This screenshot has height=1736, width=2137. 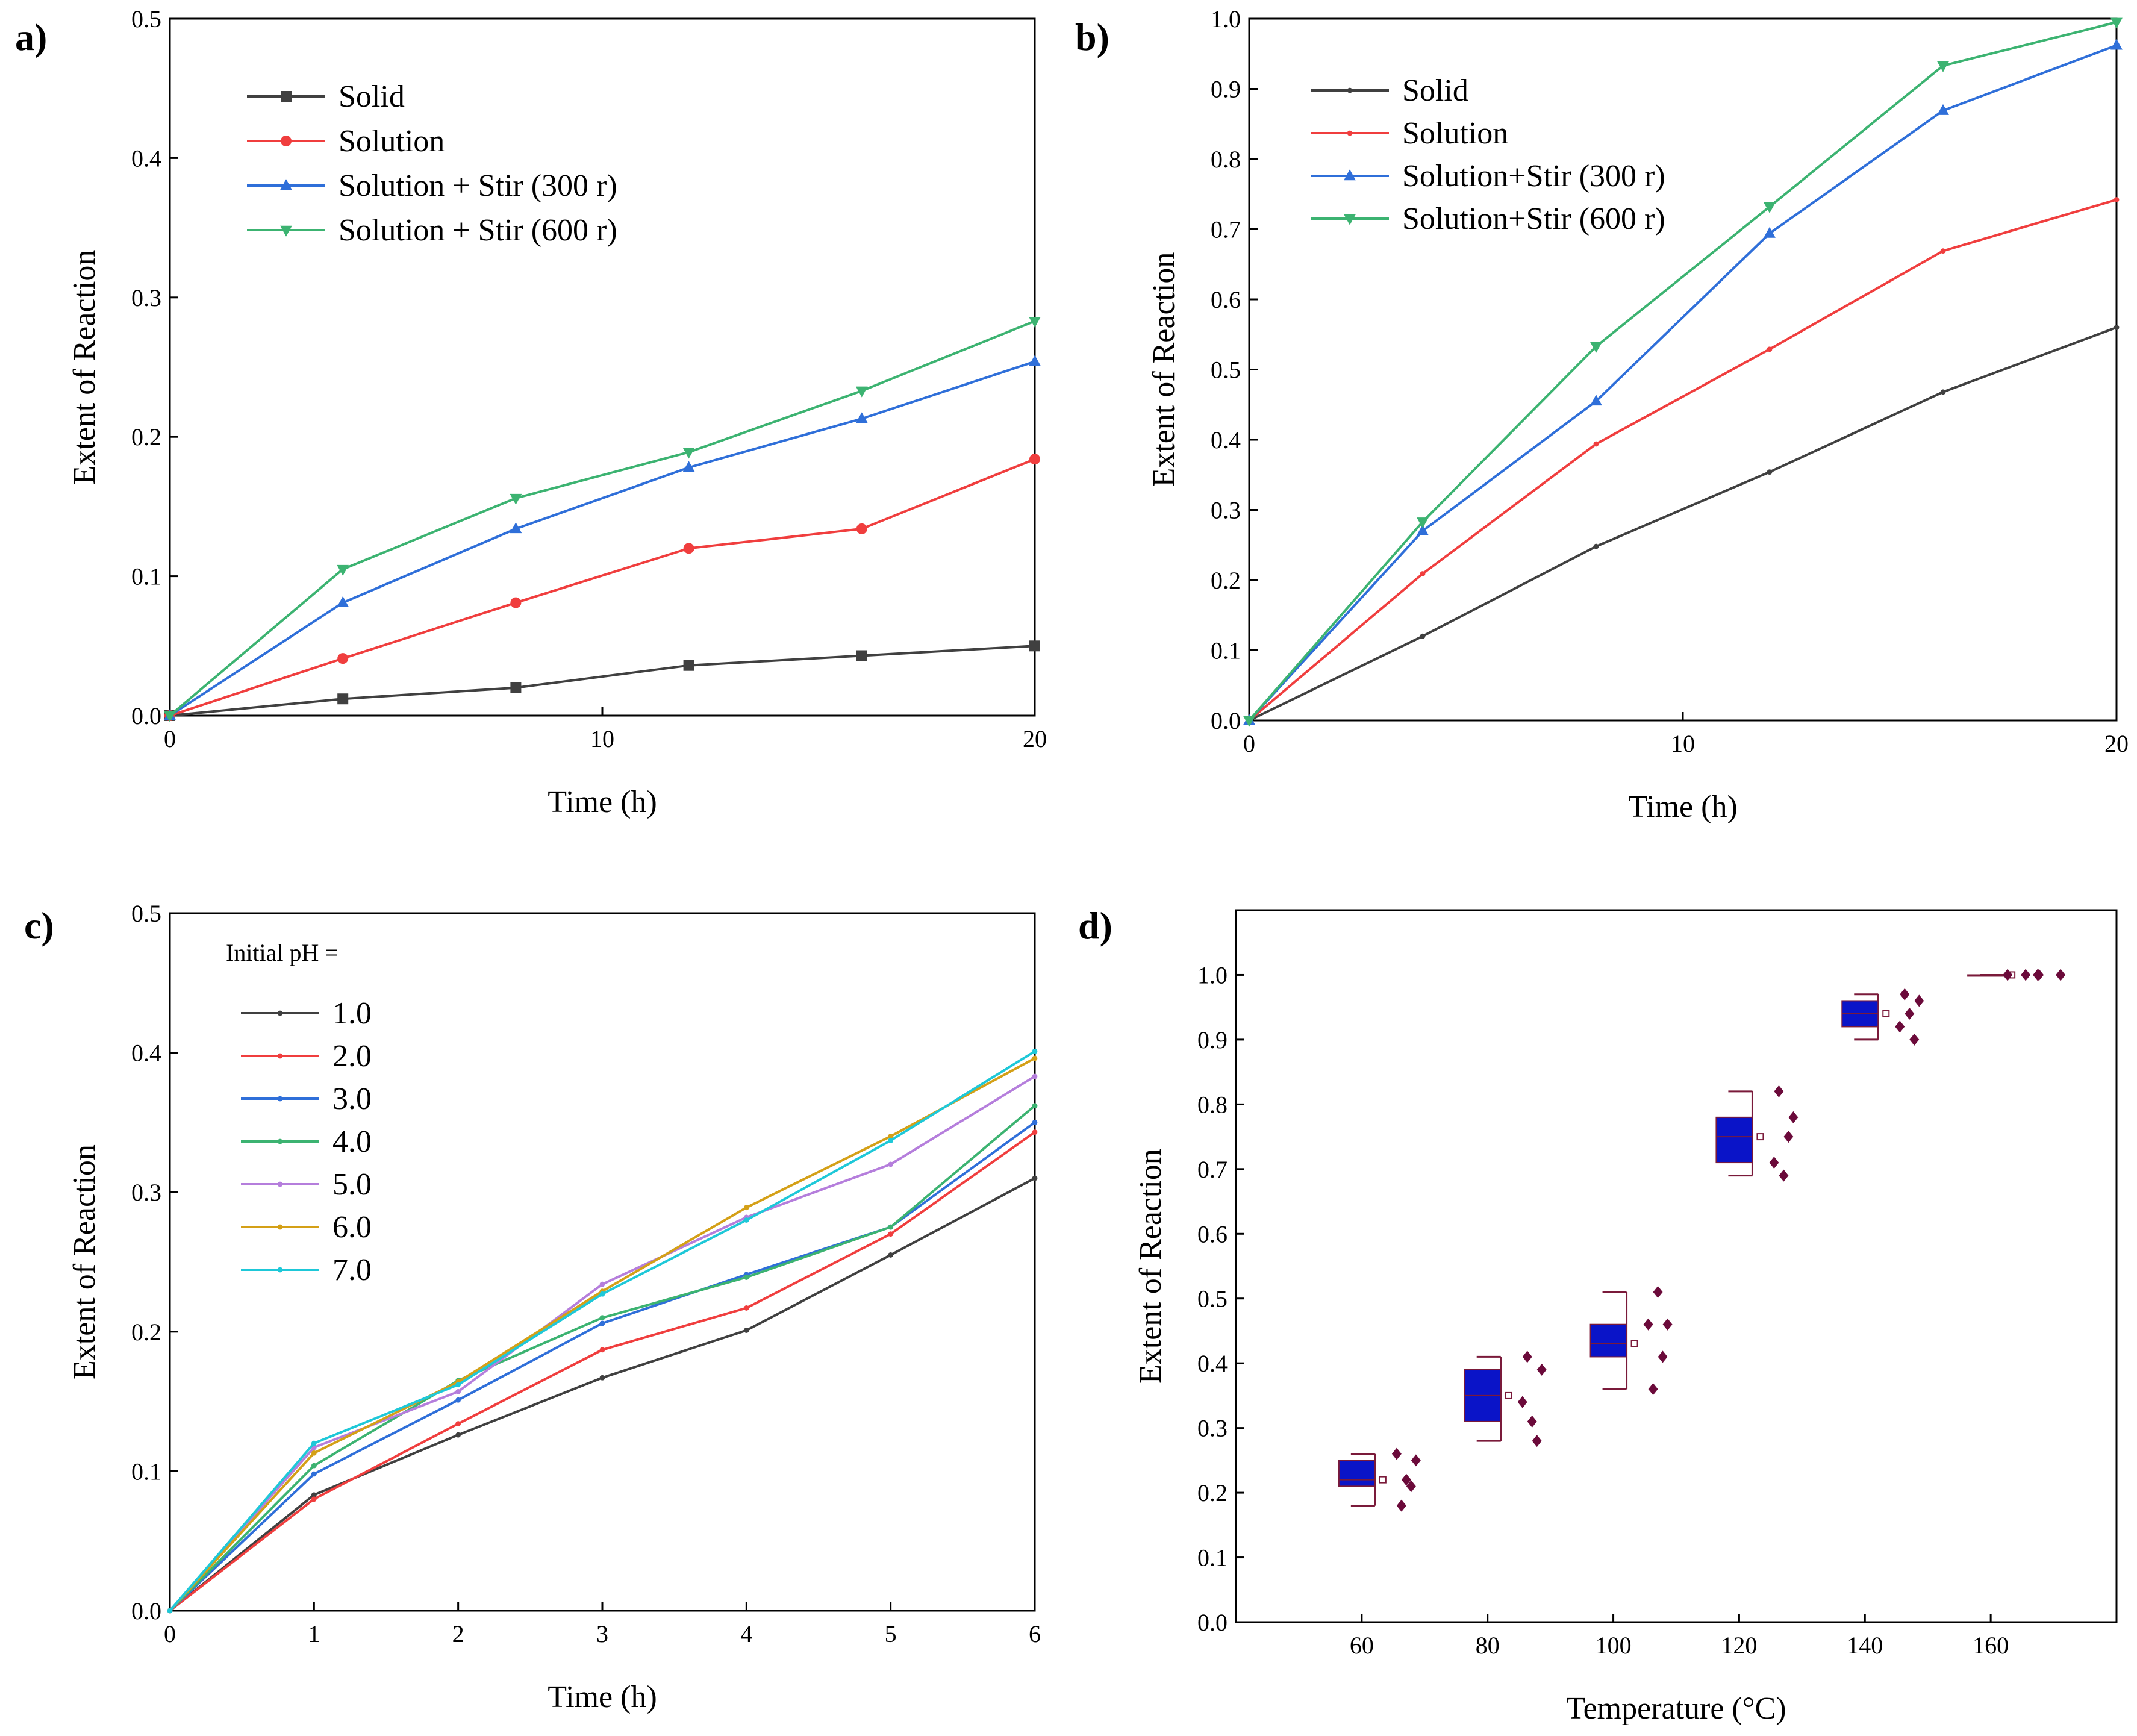 I want to click on y-tick-label: 0.1, so click(x=146, y=1471).